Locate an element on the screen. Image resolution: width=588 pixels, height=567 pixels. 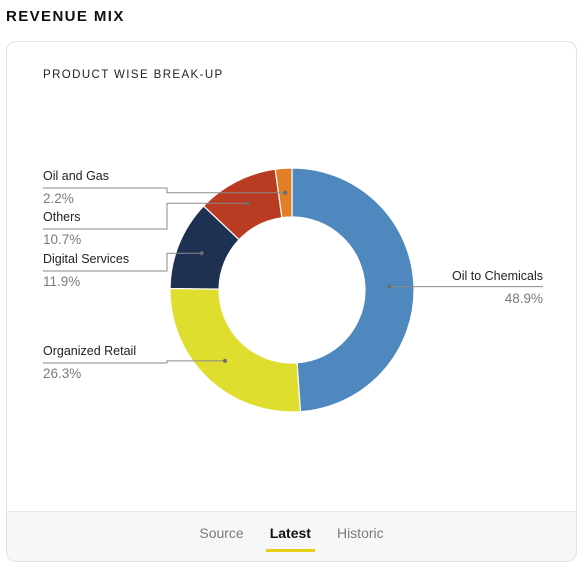
value-oil-and-gas: 2.2% is located at coordinates (58, 198).